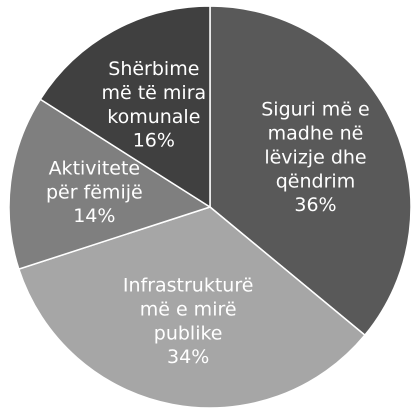 The width and height of the screenshot is (418, 409). I want to click on slice-label: Shërbime më të mira komunale, so click(154, 92).